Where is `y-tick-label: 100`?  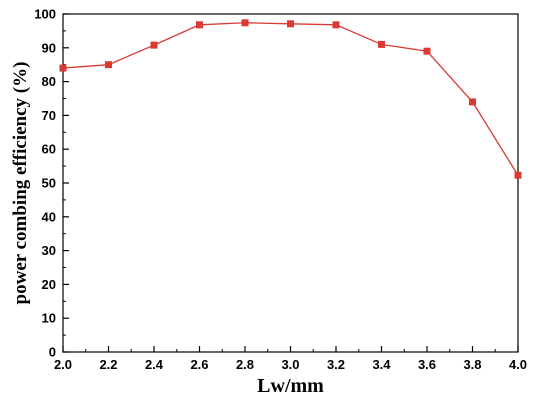 y-tick-label: 100 is located at coordinates (45, 14).